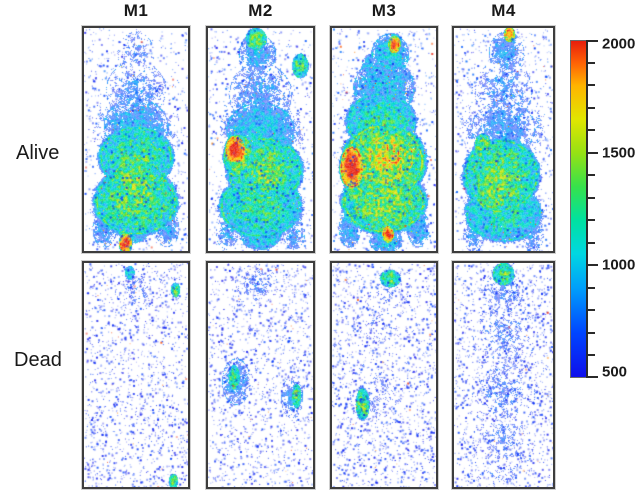 The width and height of the screenshot is (642, 500). I want to click on heatmap-dead-m2, so click(260, 375).